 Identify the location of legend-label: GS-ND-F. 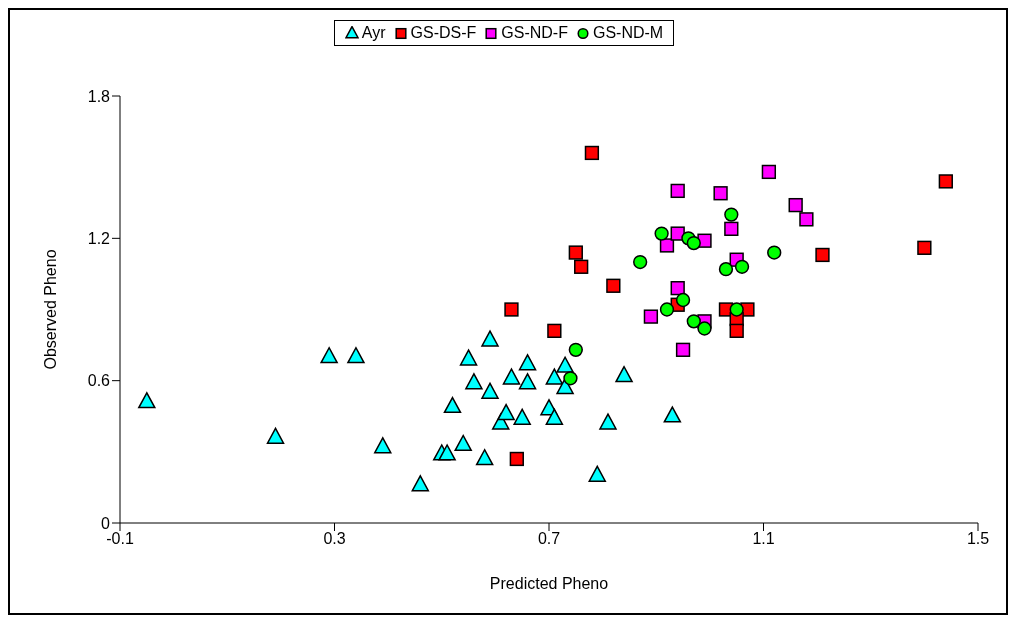
(534, 33).